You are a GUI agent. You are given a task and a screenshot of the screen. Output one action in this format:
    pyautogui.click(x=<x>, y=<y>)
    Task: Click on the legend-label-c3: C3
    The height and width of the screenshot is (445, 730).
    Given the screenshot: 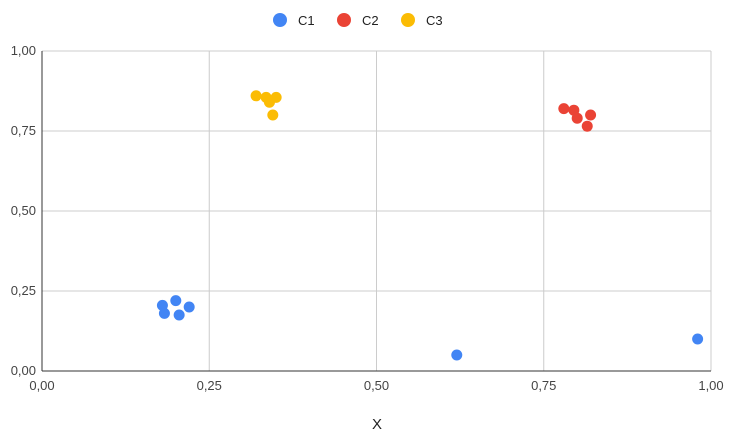 What is the action you would take?
    pyautogui.click(x=434, y=20)
    